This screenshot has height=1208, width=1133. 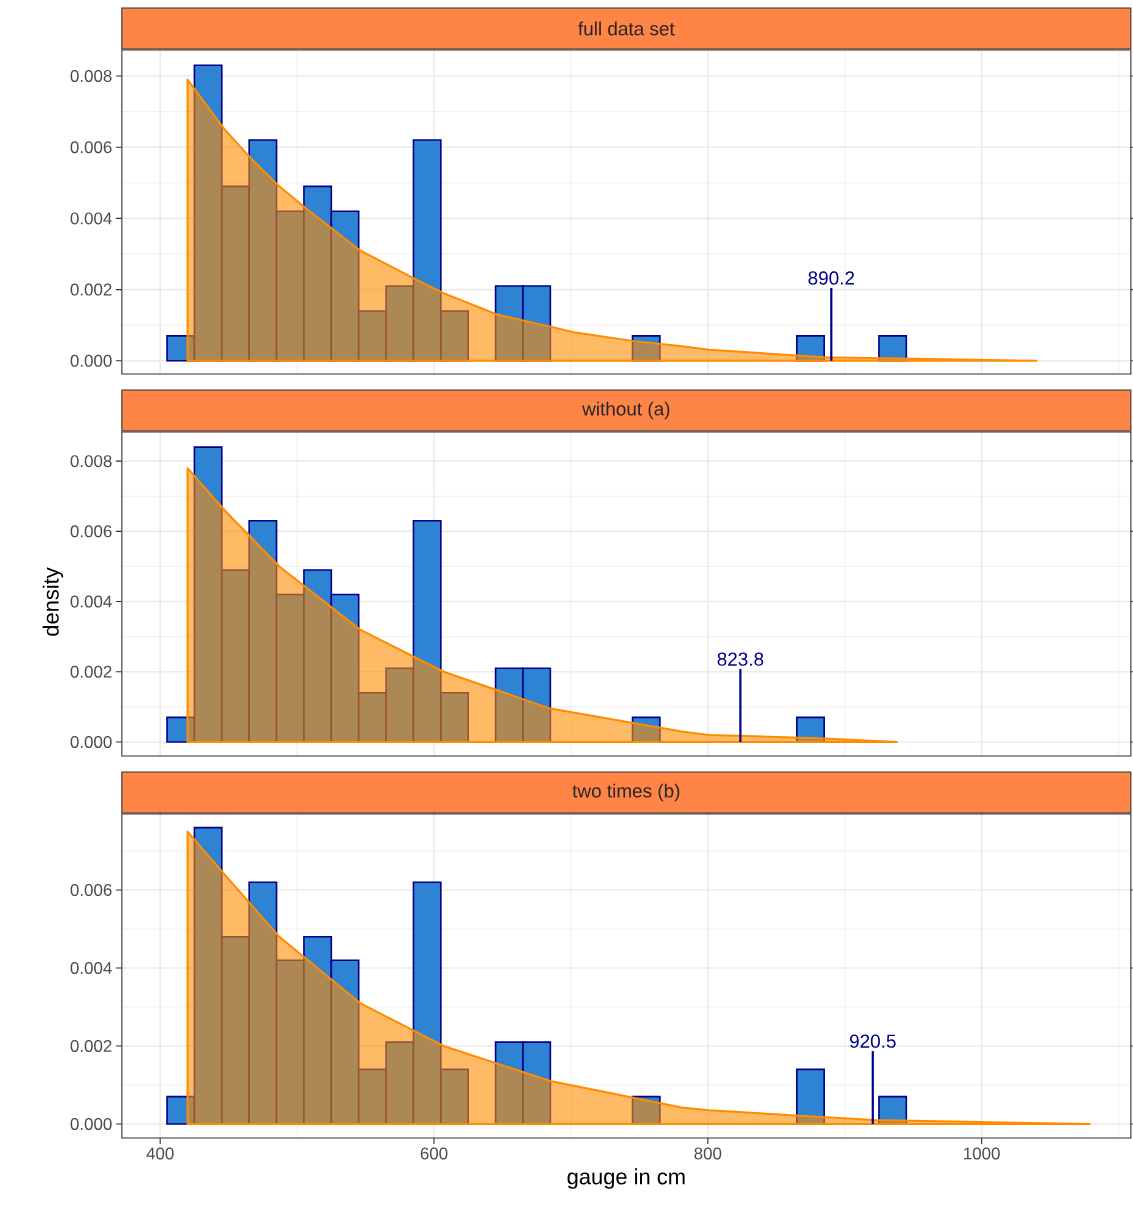 I want to click on chart-title: two times (b), so click(x=626, y=792).